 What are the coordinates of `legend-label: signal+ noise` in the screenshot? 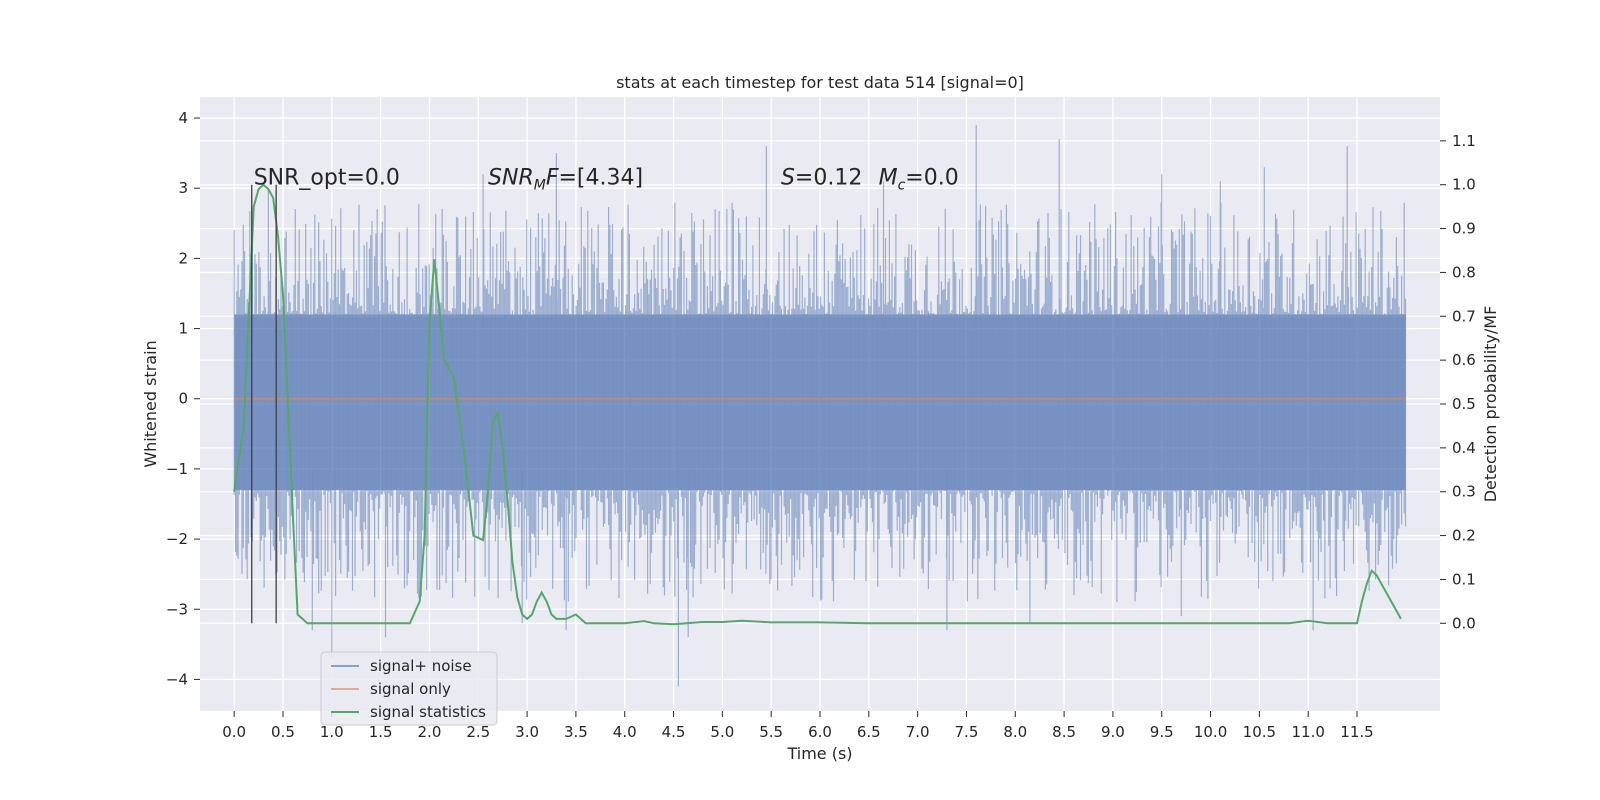 It's located at (421, 666).